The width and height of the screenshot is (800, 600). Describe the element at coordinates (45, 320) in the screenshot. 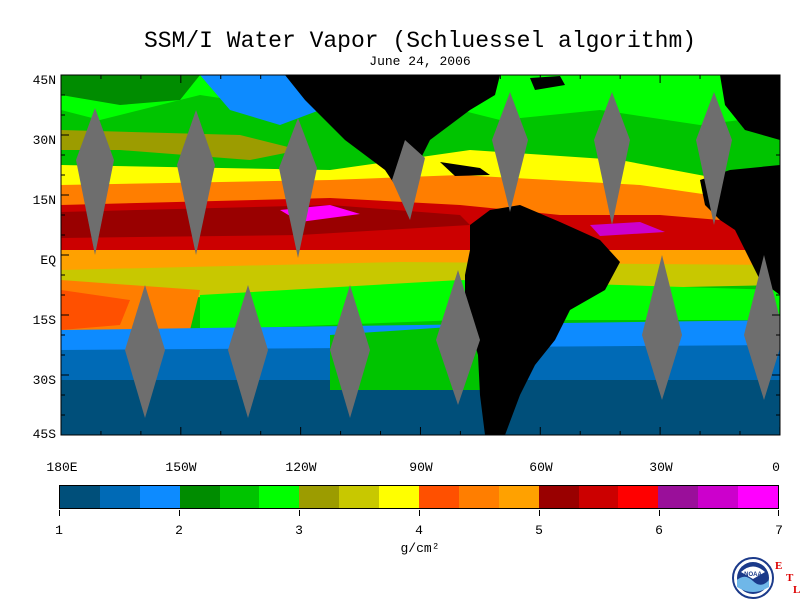

I see `lat-label: 15S` at that location.